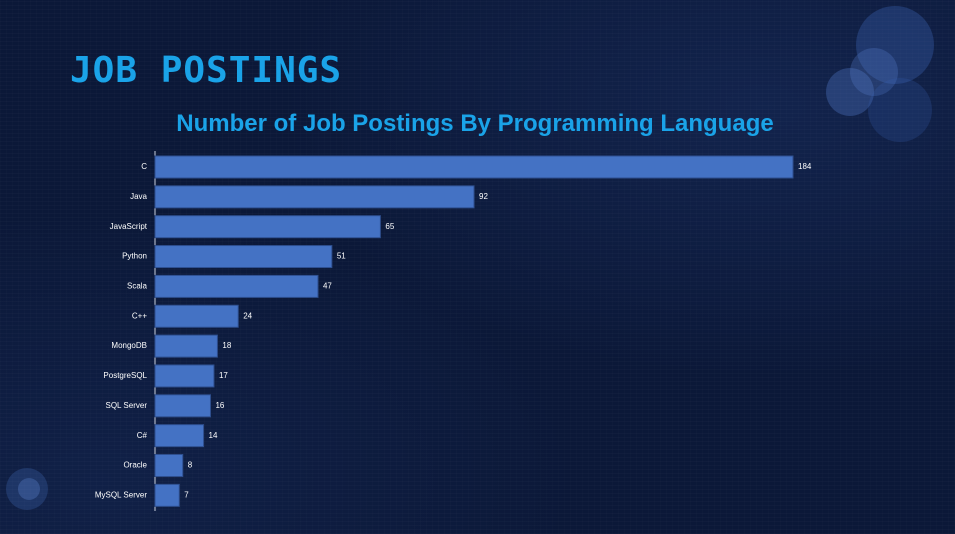 The image size is (955, 534). Describe the element at coordinates (137, 286) in the screenshot. I see `category-label: Scala` at that location.